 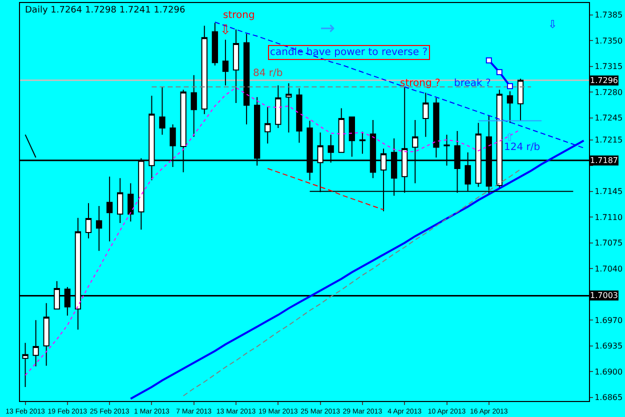 I want to click on y-tick-label: 1.7245, so click(x=608, y=118).